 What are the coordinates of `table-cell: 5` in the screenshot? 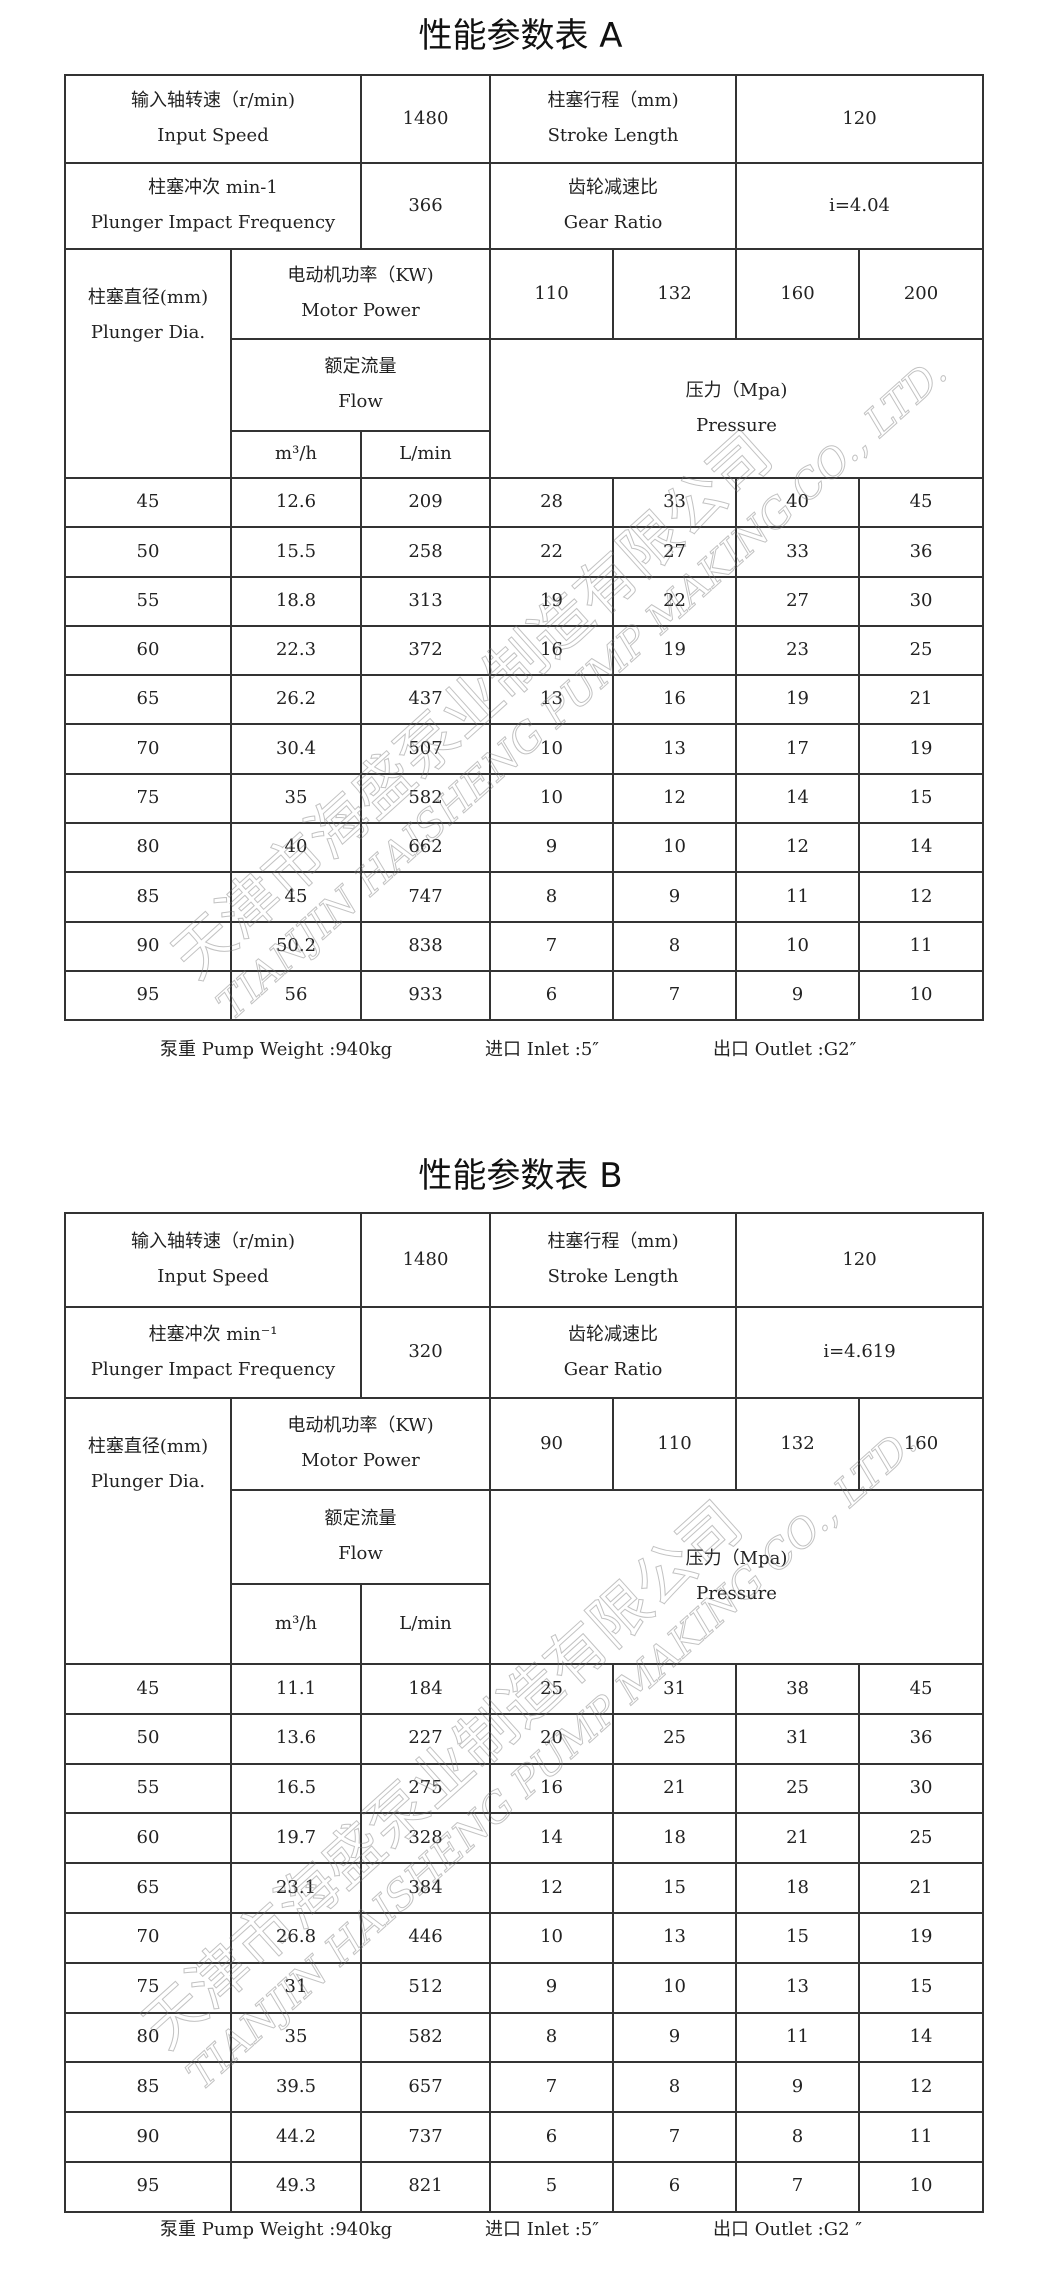 It's located at (552, 2186).